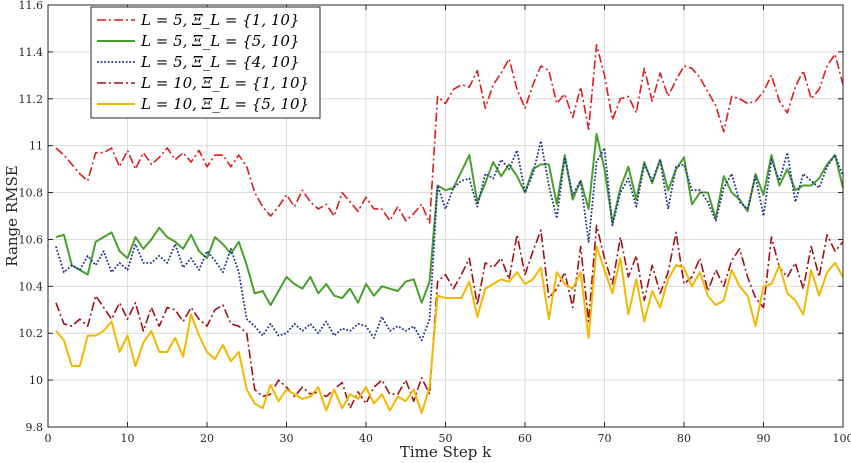 The width and height of the screenshot is (851, 463). What do you see at coordinates (12, 215) in the screenshot?
I see `y-axis-label: Range RMSE` at bounding box center [12, 215].